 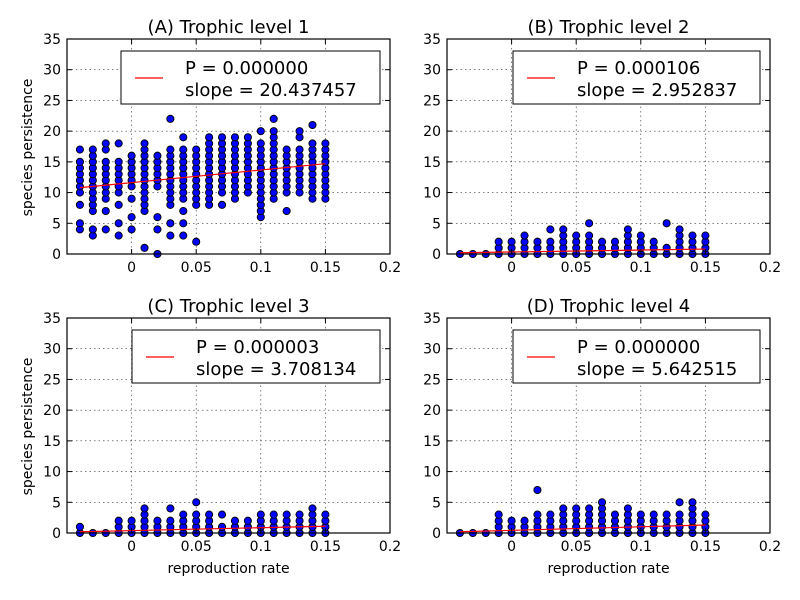 I want to click on legend-box, so click(x=250, y=77).